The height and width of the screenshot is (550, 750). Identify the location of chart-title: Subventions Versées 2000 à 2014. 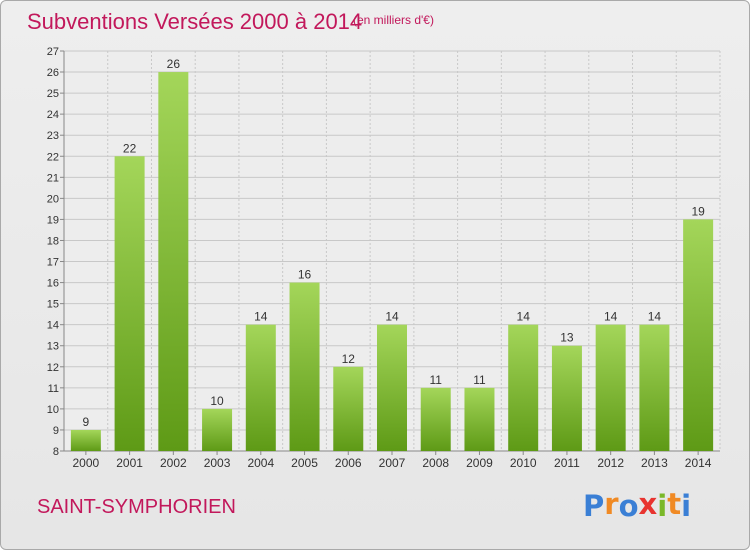
(195, 21).